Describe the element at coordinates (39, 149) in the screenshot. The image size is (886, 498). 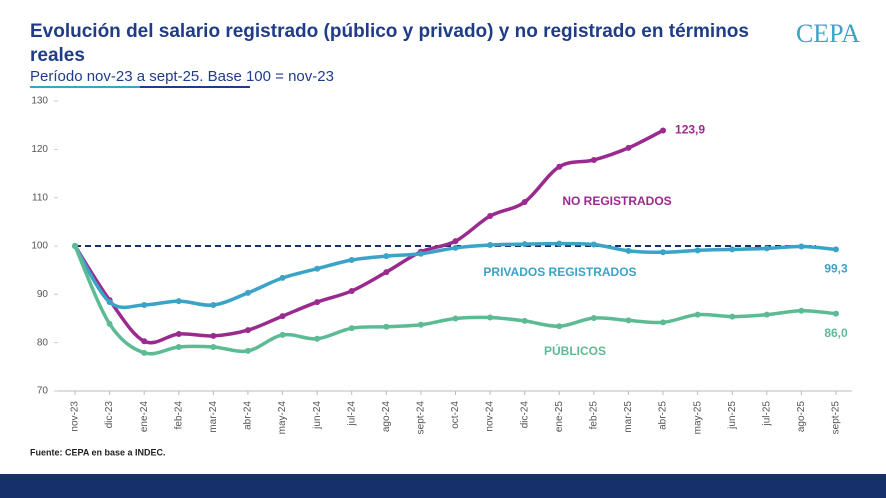
I see `y-tick-label: 120` at that location.